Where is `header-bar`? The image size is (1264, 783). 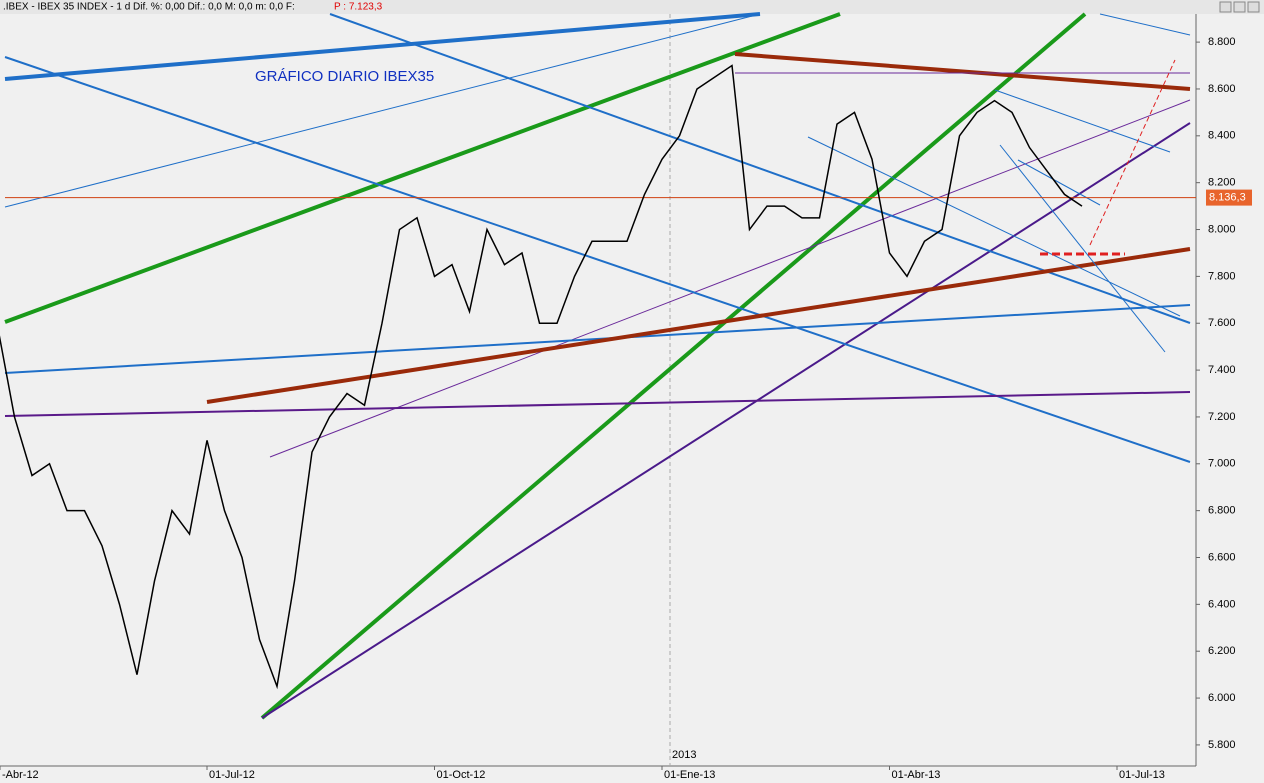 header-bar is located at coordinates (632, 7).